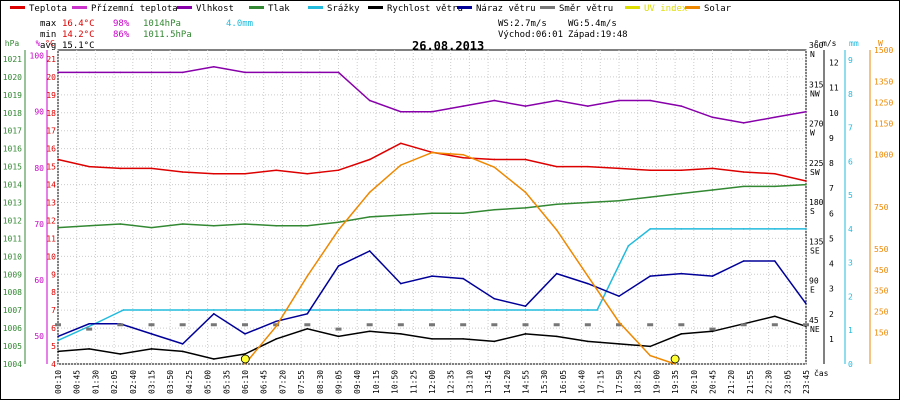 The image size is (900, 400). Describe the element at coordinates (816, 202) in the screenshot. I see `wind-dir-tick: 180` at that location.